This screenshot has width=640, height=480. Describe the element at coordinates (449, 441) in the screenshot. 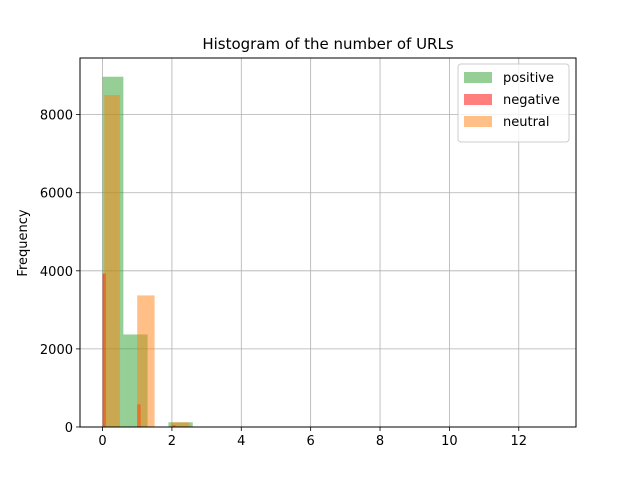

I see `x-tick-label: 10` at that location.